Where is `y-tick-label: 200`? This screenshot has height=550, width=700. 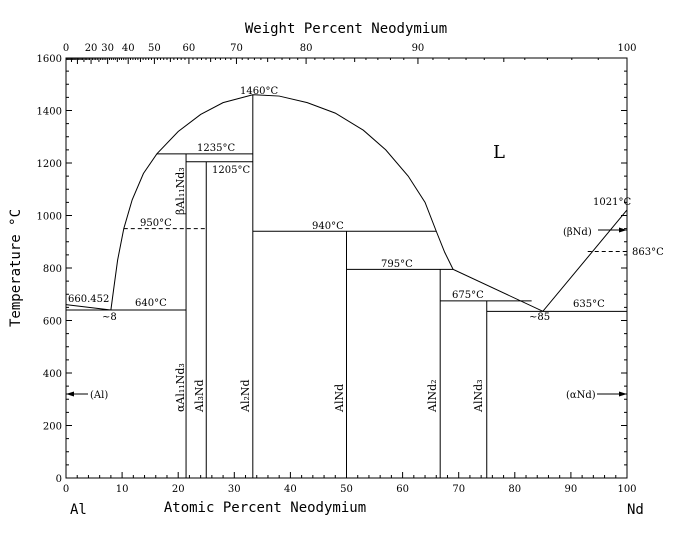 y-tick-label: 200 is located at coordinates (52, 427).